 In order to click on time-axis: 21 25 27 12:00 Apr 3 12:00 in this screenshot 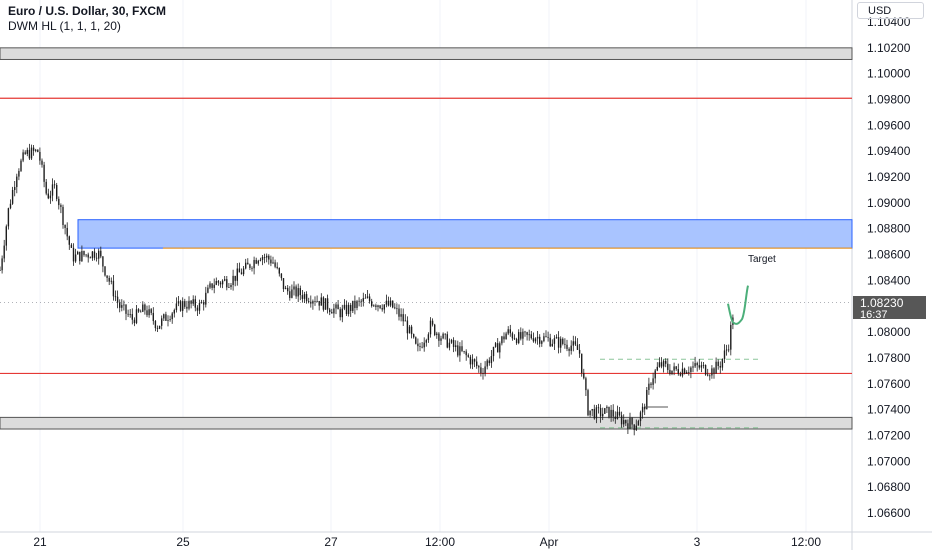, I will do `click(427, 542)`.